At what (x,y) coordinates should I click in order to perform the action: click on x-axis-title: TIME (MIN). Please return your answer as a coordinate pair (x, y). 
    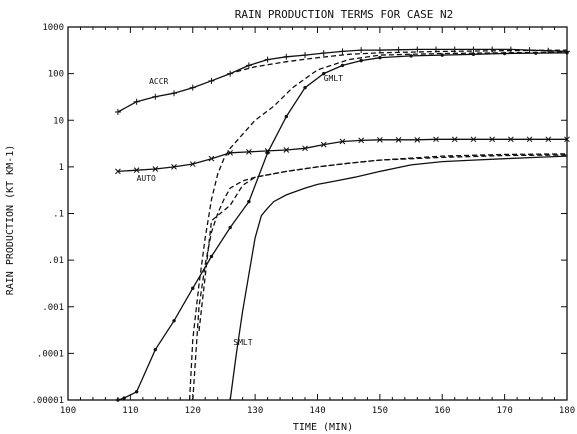
    Looking at the image, I should click on (323, 427).